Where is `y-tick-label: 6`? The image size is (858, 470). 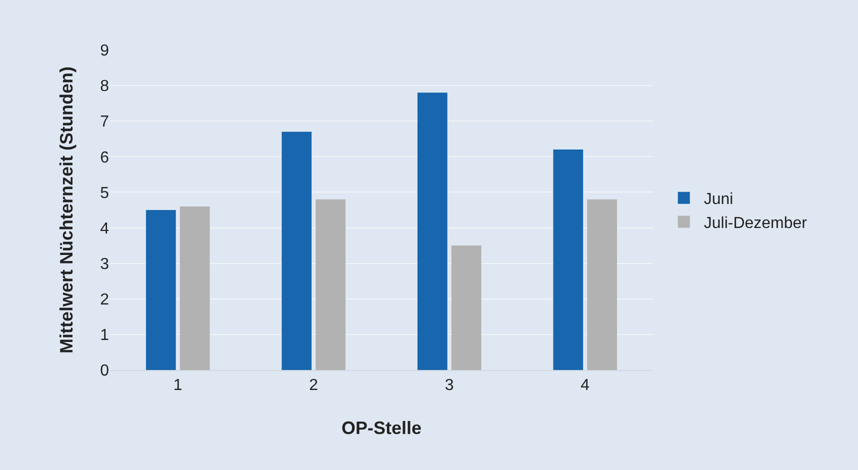 y-tick-label: 6 is located at coordinates (105, 157).